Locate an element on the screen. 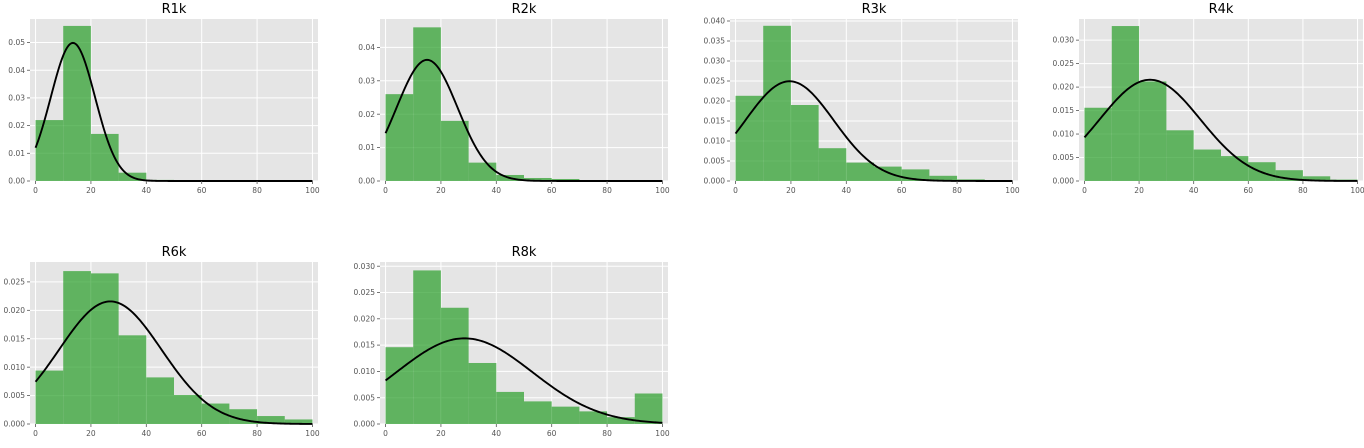 This screenshot has width=1364, height=448. chart-panel-1: 0 20 40 60 80 100 0.00 0.01 0.02 0.03 0.04 R2k is located at coordinates (514, 98).